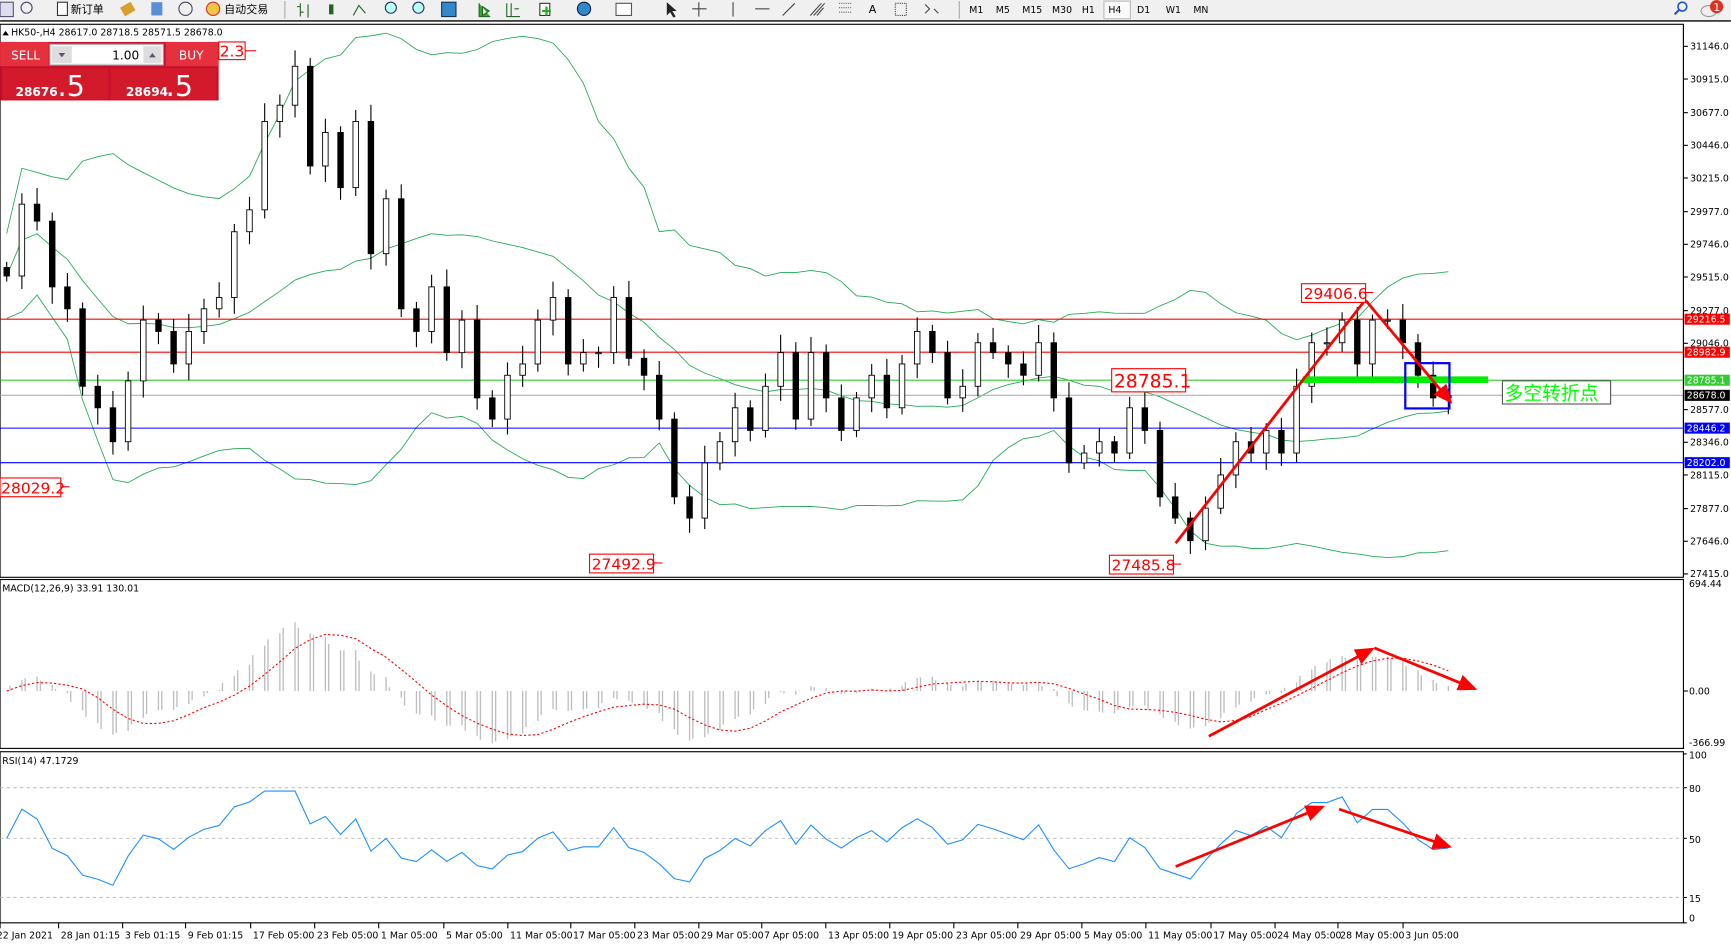 The width and height of the screenshot is (1731, 946). What do you see at coordinates (331, 9) in the screenshot?
I see `candle-chart-icon` at bounding box center [331, 9].